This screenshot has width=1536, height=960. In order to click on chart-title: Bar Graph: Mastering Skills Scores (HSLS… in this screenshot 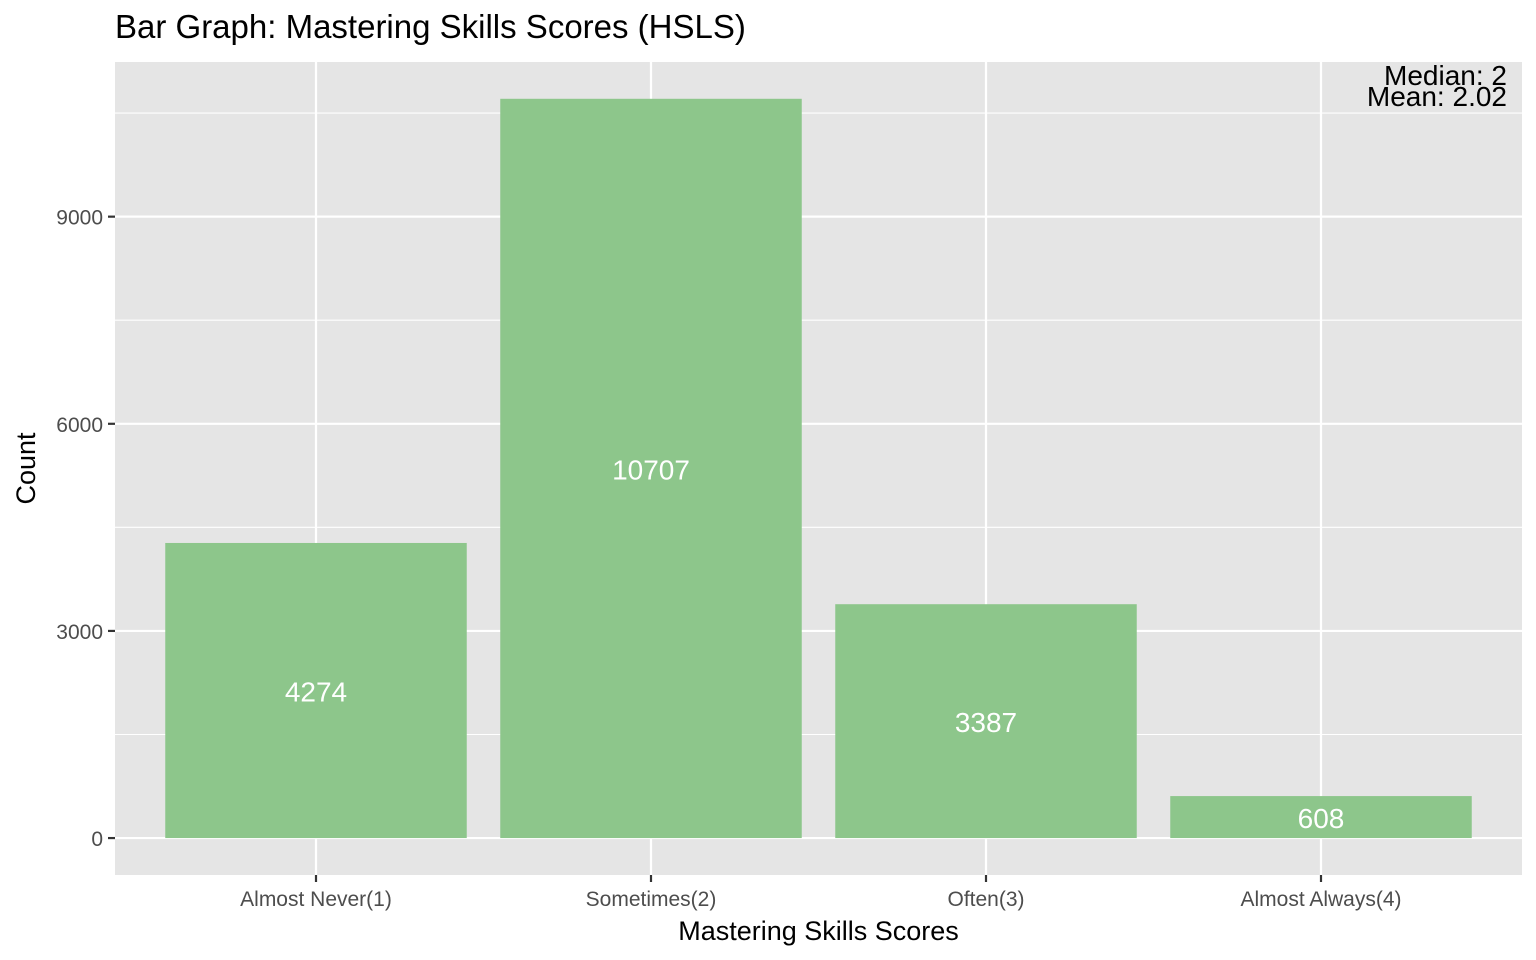, I will do `click(430, 26)`.